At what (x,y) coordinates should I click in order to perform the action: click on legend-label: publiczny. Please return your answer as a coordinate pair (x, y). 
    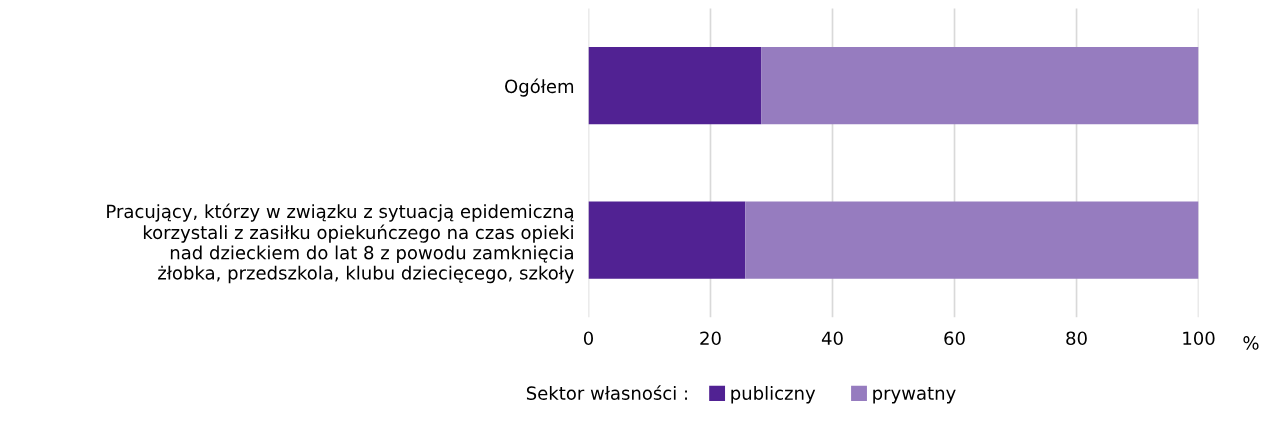
    Looking at the image, I should click on (773, 394).